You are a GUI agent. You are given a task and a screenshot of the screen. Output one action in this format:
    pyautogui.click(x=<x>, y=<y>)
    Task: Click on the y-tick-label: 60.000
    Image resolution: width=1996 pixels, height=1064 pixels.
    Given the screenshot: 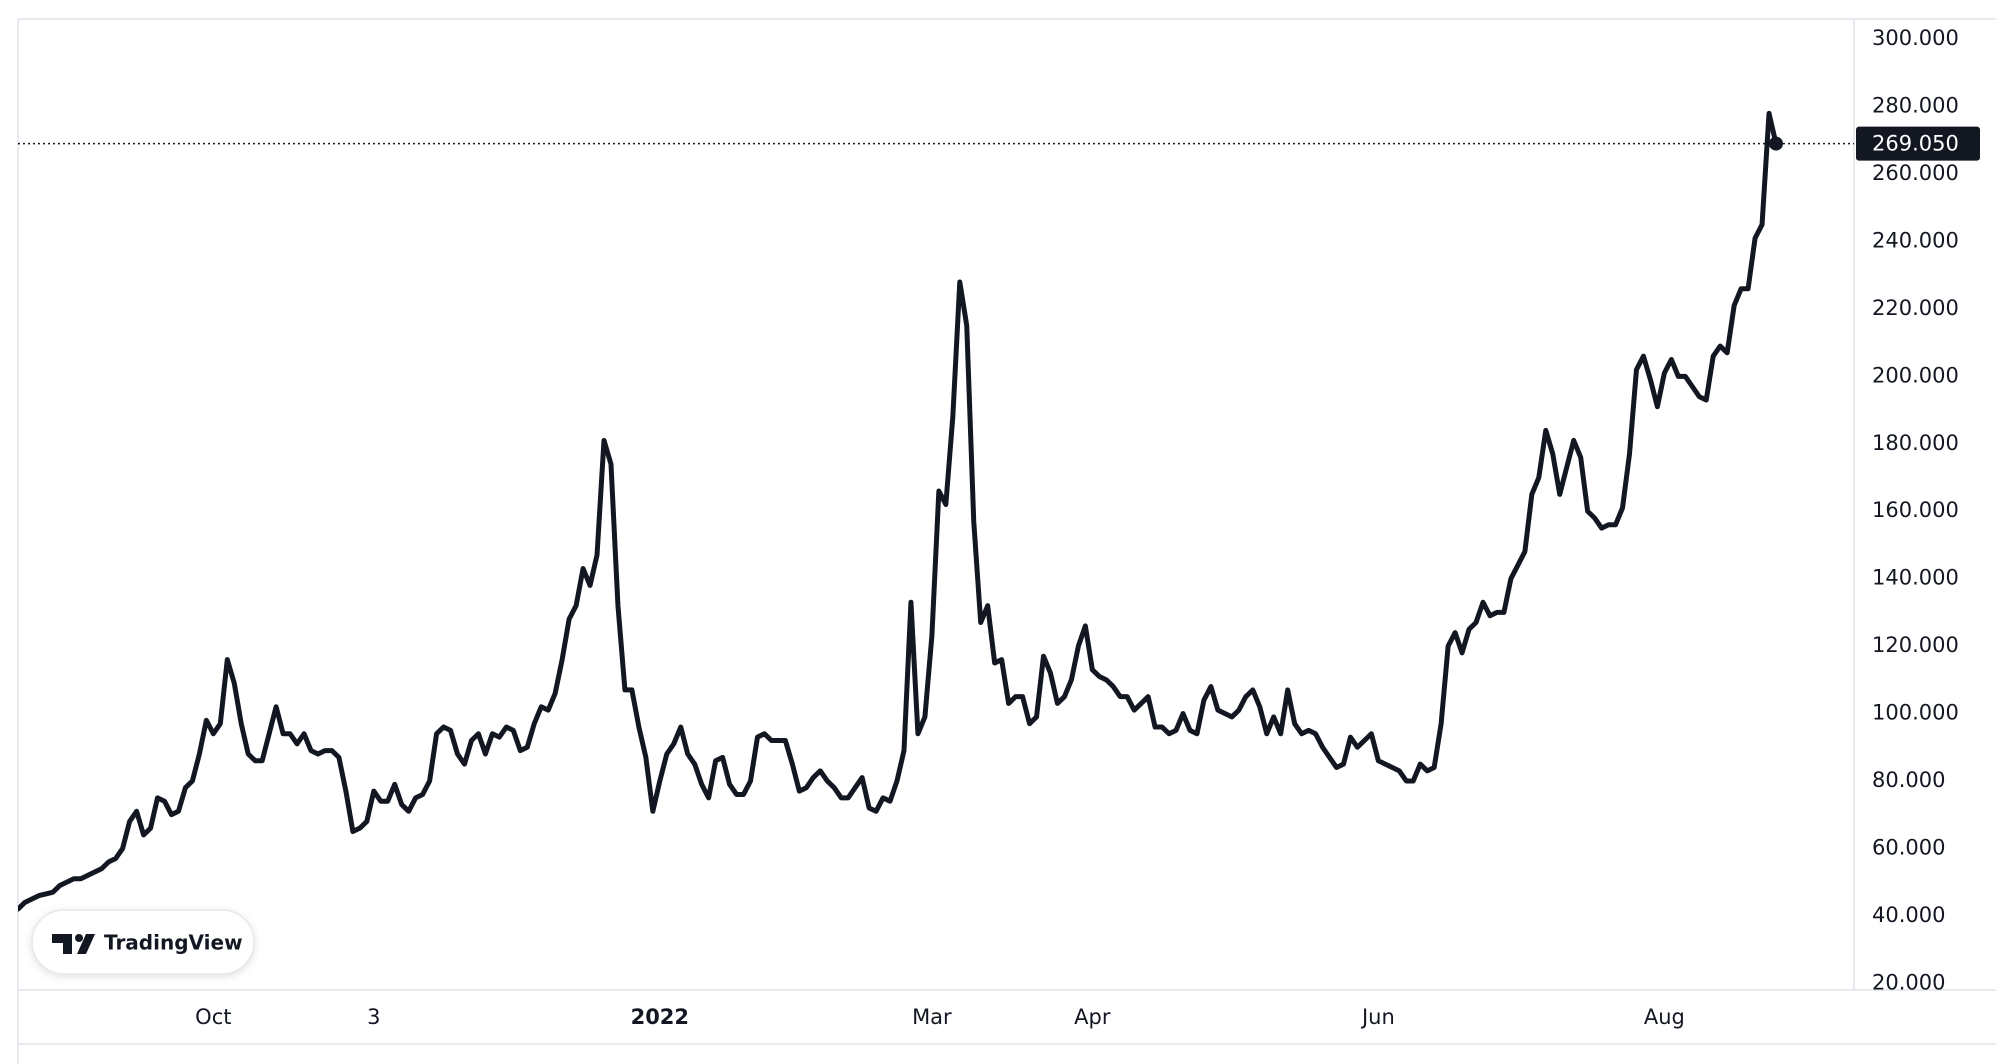 What is the action you would take?
    pyautogui.click(x=1908, y=847)
    